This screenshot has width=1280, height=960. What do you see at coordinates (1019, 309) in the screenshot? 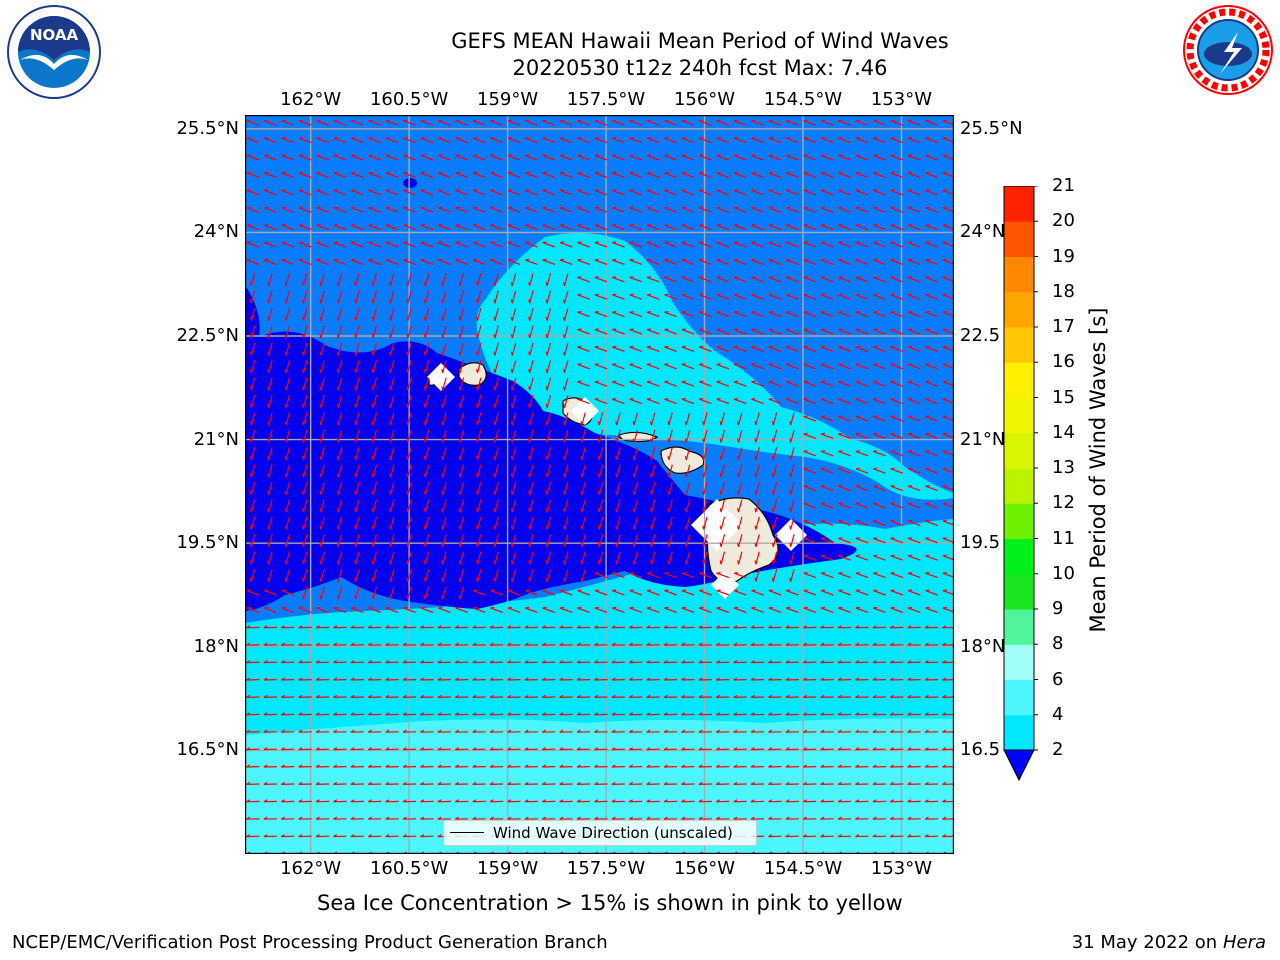
I see `colorbar-segment` at bounding box center [1019, 309].